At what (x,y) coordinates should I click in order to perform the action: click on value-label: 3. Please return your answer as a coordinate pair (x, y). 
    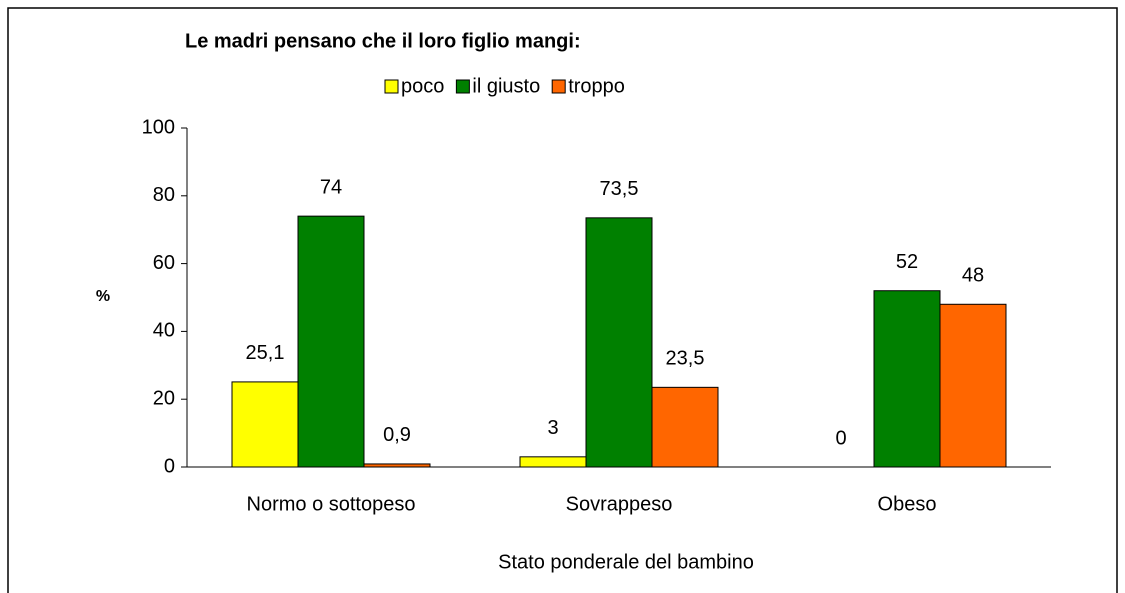
    Looking at the image, I should click on (552, 428).